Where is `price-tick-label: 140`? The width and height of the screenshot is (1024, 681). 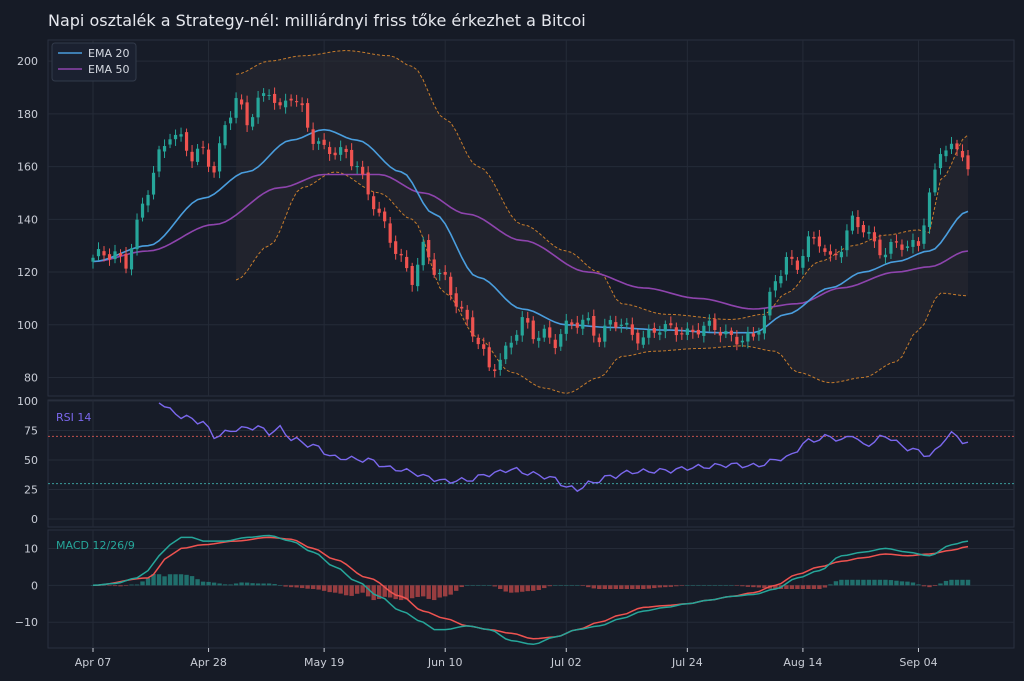
price-tick-label: 140 is located at coordinates (27, 219).